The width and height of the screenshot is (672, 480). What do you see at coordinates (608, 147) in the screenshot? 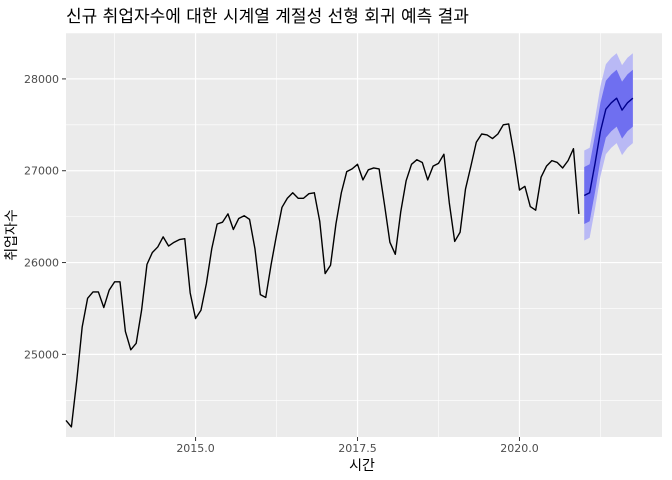
I see `forecast-mean-line` at bounding box center [608, 147].